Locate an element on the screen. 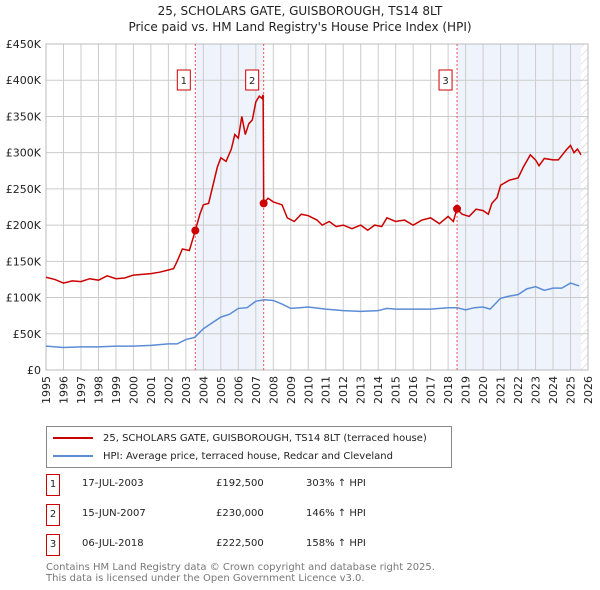 Image resolution: width=600 pixels, height=590 pixels. sale-price: £230,000 is located at coordinates (240, 513).